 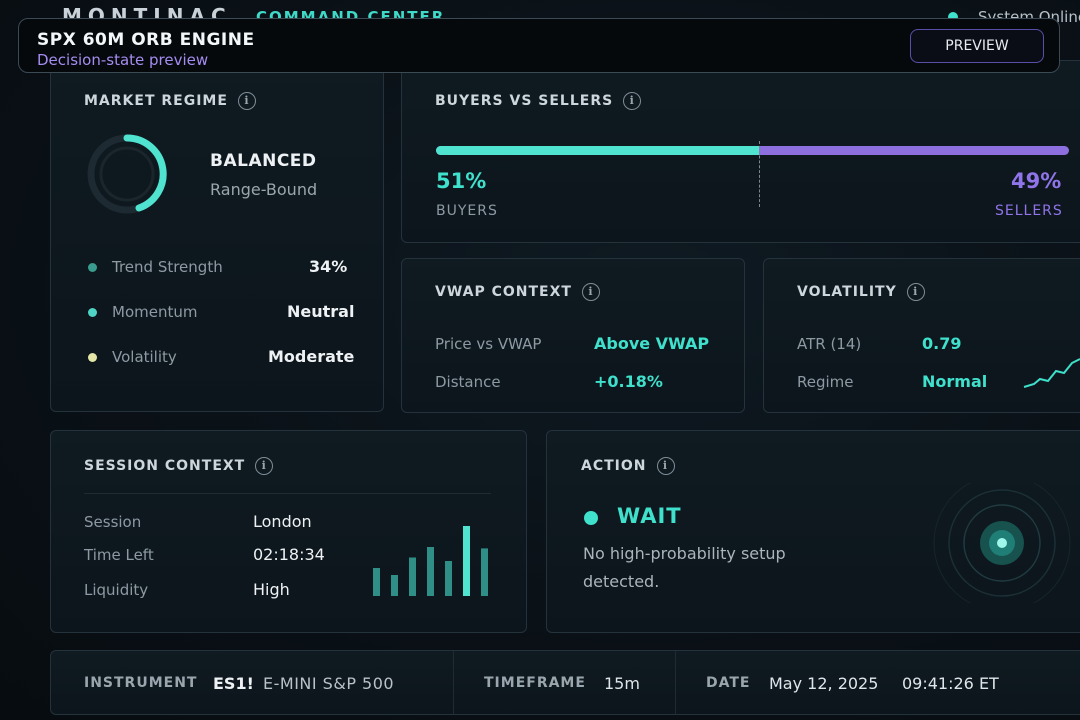 I want to click on buyers-percent: 51%, so click(x=461, y=181).